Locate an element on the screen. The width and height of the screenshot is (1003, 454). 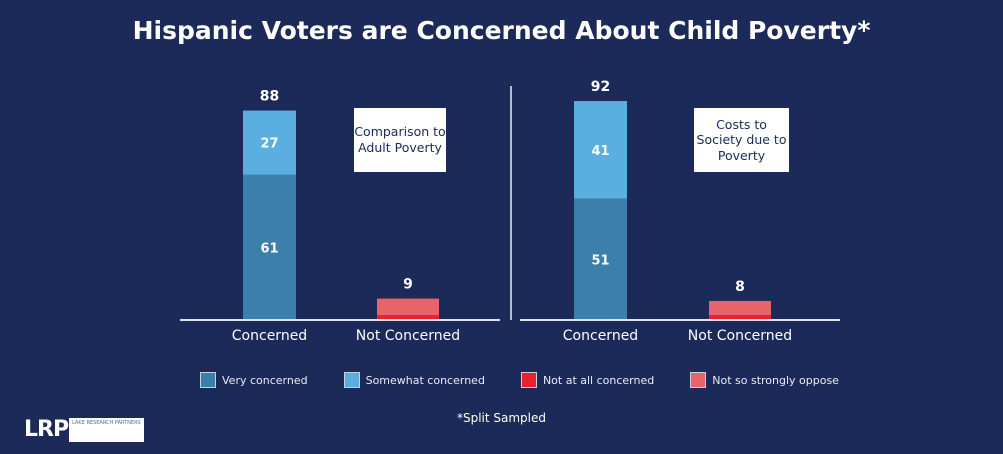
segment-label: 61 is located at coordinates (269, 248).